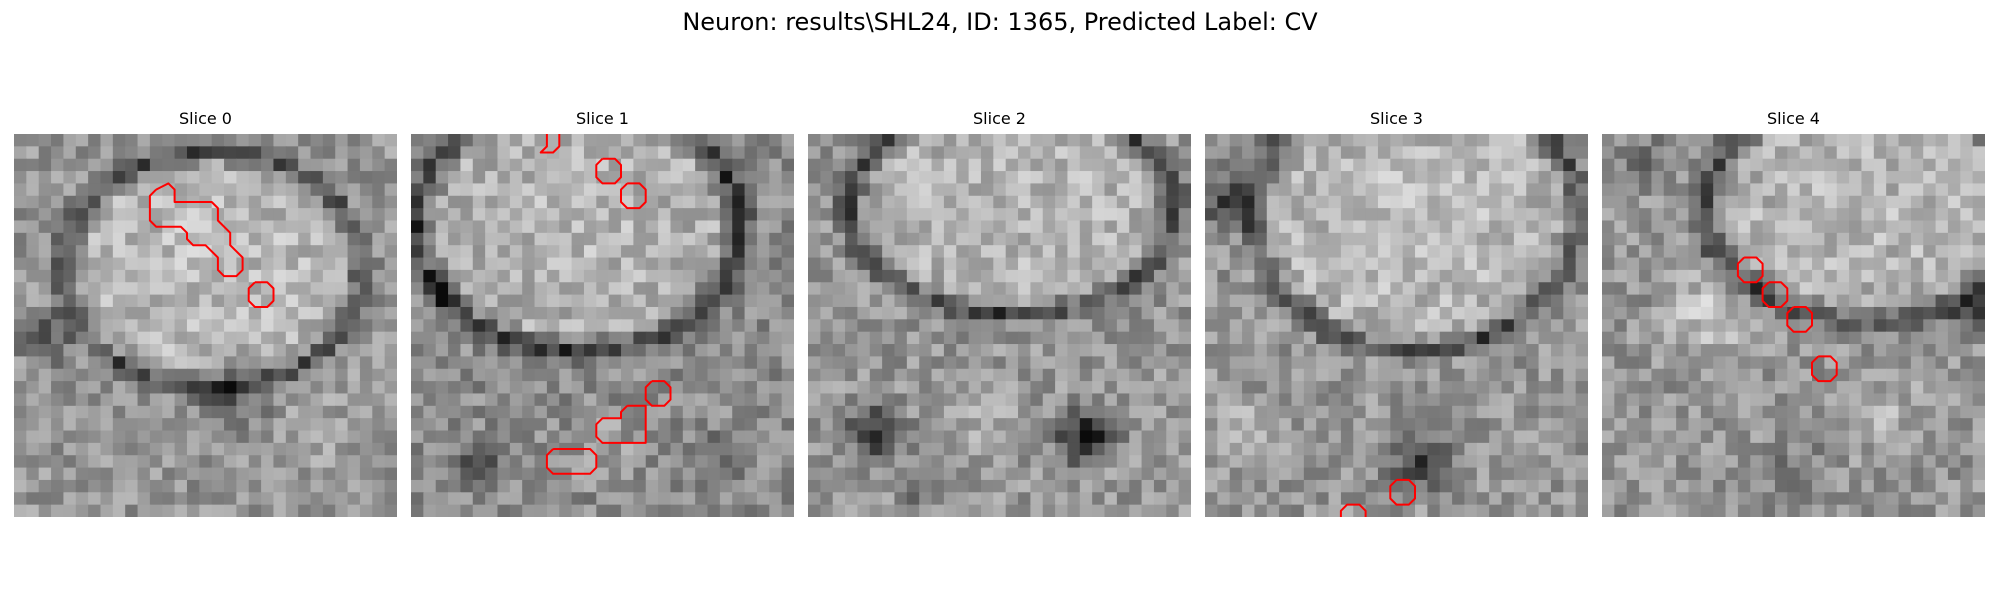 The width and height of the screenshot is (2000, 600). What do you see at coordinates (602, 325) in the screenshot?
I see `slice-1-image` at bounding box center [602, 325].